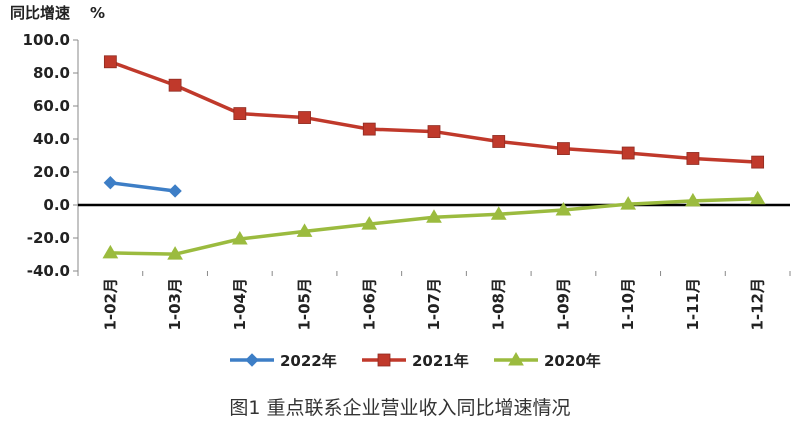  What do you see at coordinates (399, 408) in the screenshot?
I see `figure-caption: 图1 重点联系企业营业收入同比增速情况` at bounding box center [399, 408].